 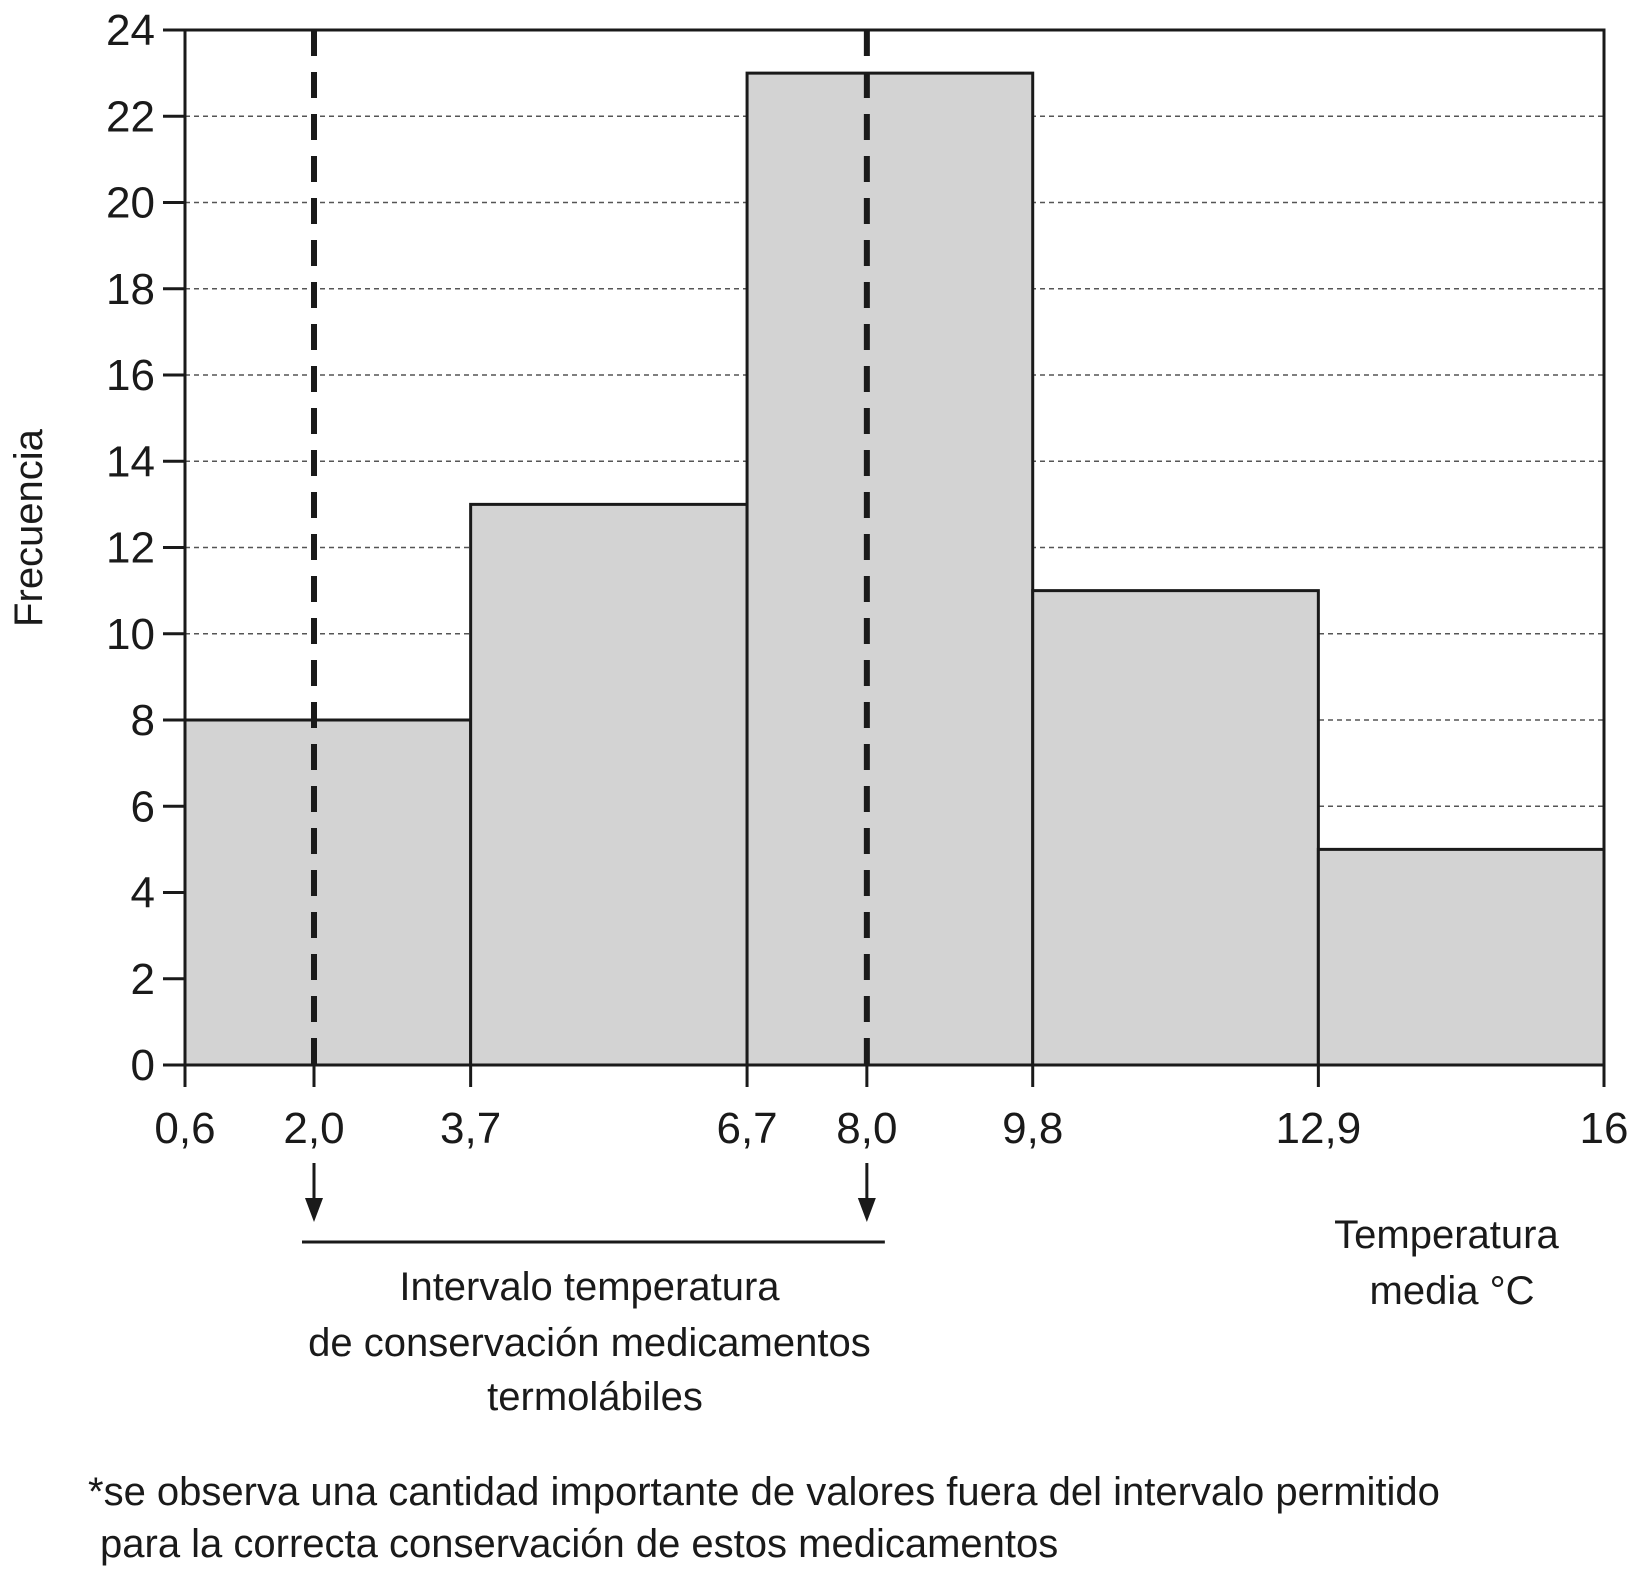 I want to click on interval-annotation-line-2: de conservación medicamentos, so click(x=589, y=1343).